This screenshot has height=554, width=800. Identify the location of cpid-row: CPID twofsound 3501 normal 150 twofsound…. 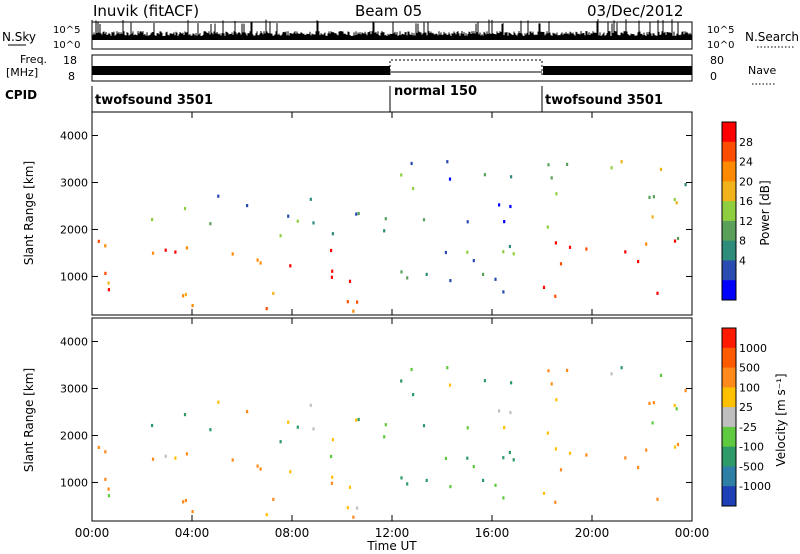
(334, 98).